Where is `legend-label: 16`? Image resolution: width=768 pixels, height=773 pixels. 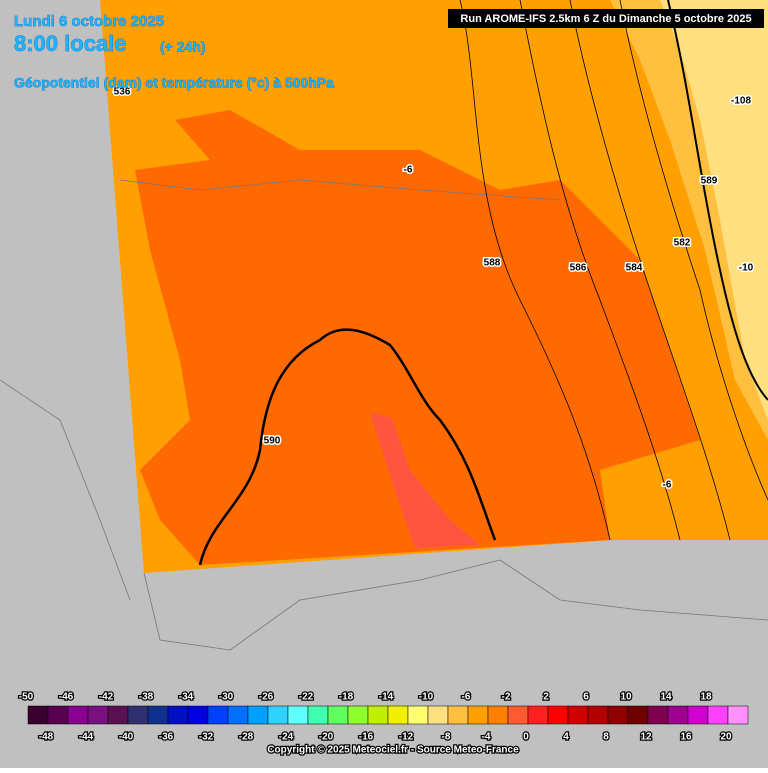 legend-label: 16 is located at coordinates (686, 737).